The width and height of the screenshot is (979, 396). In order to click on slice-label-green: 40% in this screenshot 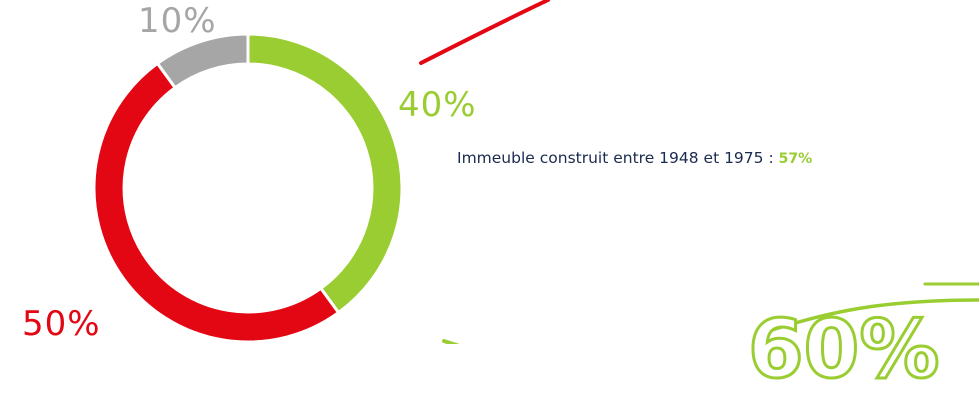, I will do `click(437, 105)`.